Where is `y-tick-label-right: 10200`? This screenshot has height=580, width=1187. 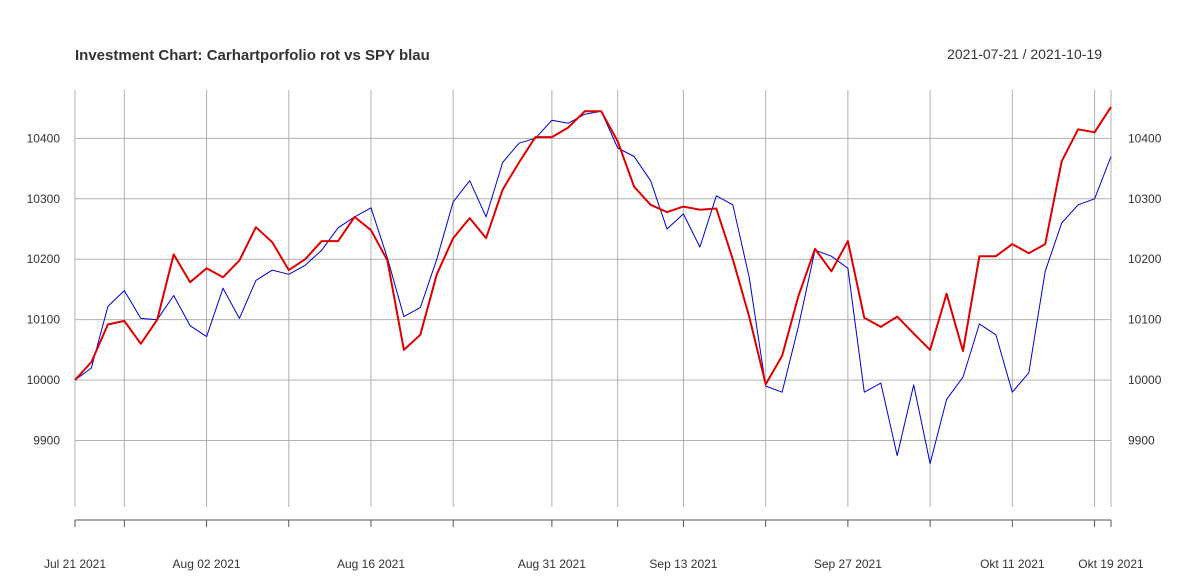
y-tick-label-right: 10200 is located at coordinates (1145, 259).